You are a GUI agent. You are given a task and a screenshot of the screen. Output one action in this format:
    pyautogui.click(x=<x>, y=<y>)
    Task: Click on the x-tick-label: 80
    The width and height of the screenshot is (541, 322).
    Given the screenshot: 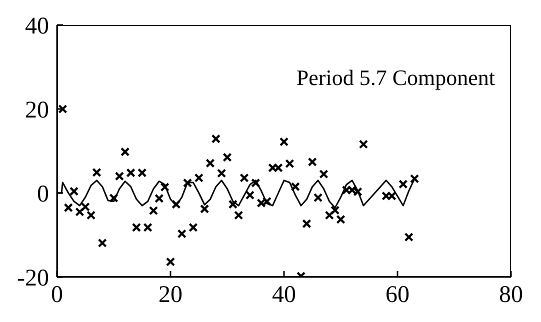 What is the action you would take?
    pyautogui.click(x=511, y=295)
    